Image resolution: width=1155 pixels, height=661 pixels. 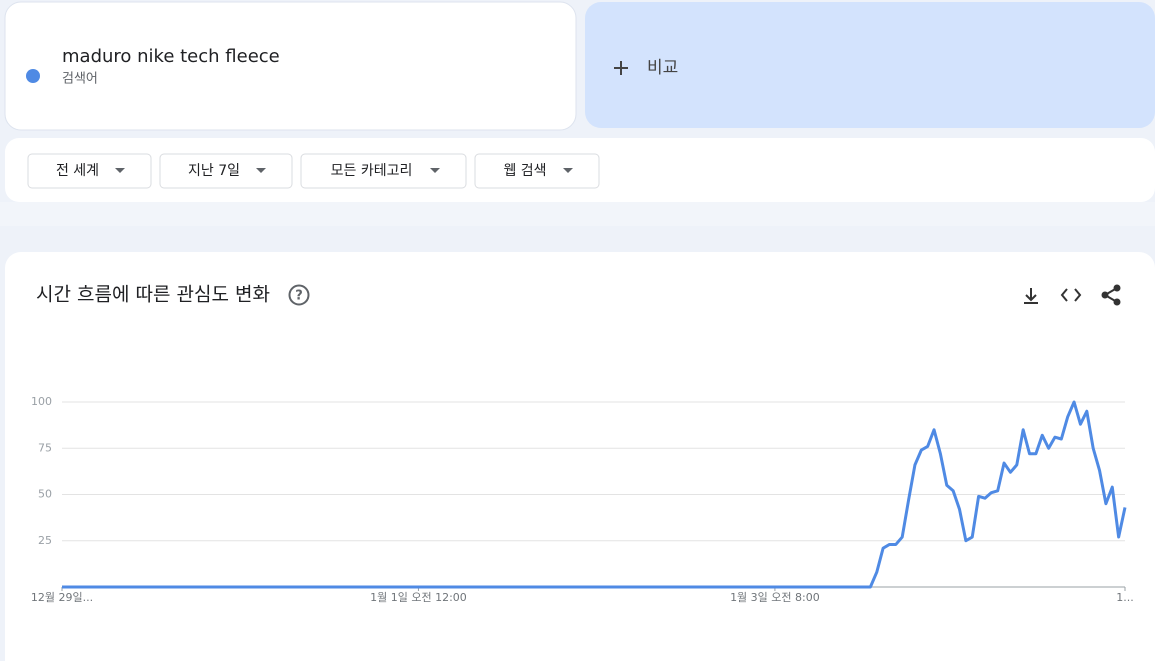 What do you see at coordinates (870, 65) in the screenshot?
I see `compare-card` at bounding box center [870, 65].